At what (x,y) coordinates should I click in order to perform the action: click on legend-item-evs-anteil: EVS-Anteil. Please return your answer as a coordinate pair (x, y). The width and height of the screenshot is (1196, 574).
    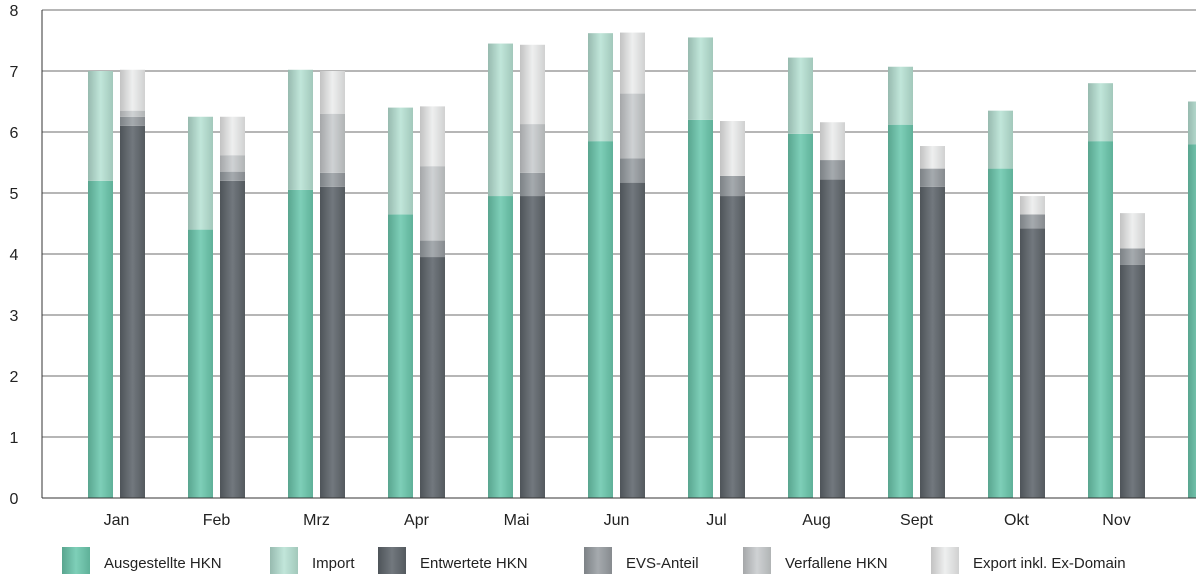
    Looking at the image, I should click on (641, 560).